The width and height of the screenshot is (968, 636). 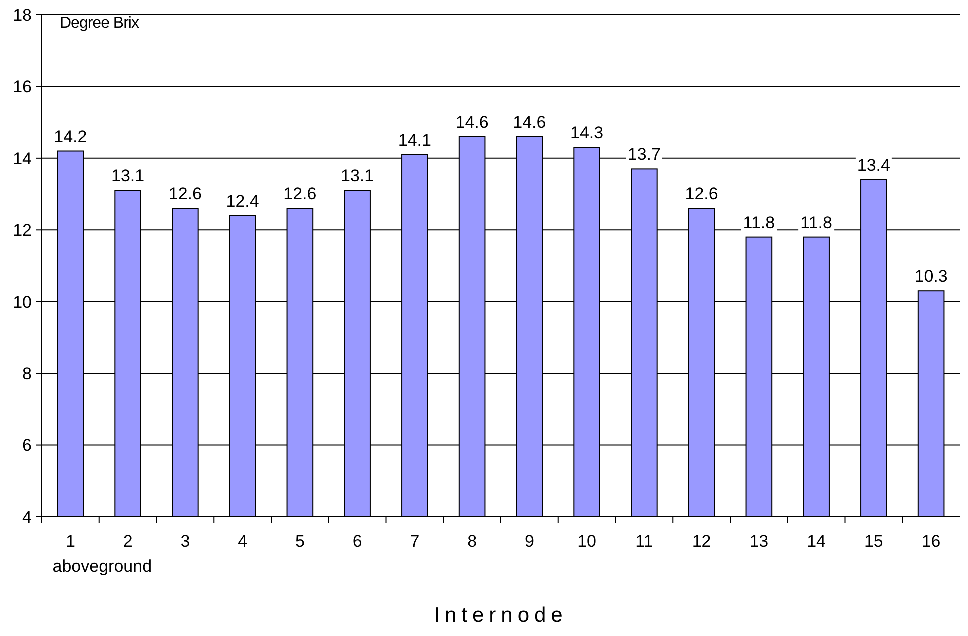 I want to click on text: aboveground, so click(x=102, y=566).